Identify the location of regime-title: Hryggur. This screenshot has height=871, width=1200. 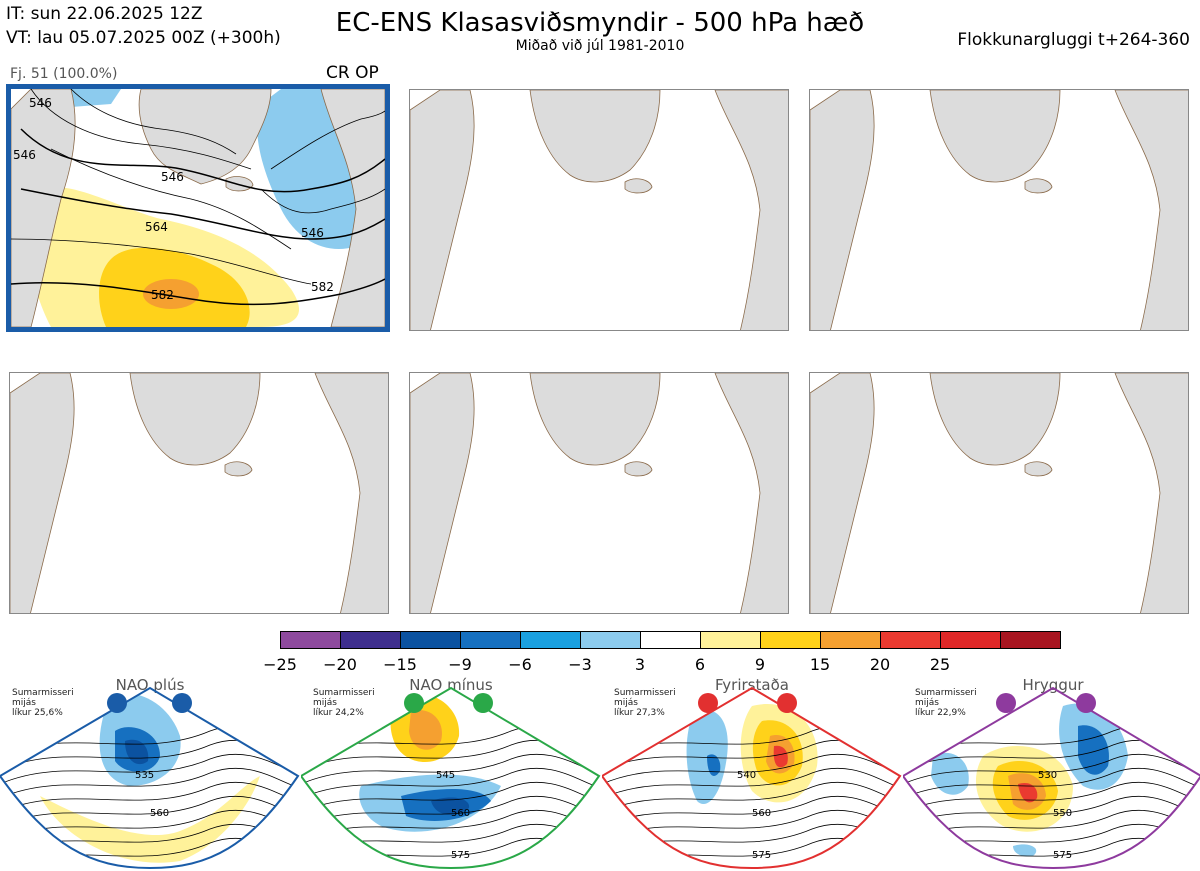
(1053, 685).